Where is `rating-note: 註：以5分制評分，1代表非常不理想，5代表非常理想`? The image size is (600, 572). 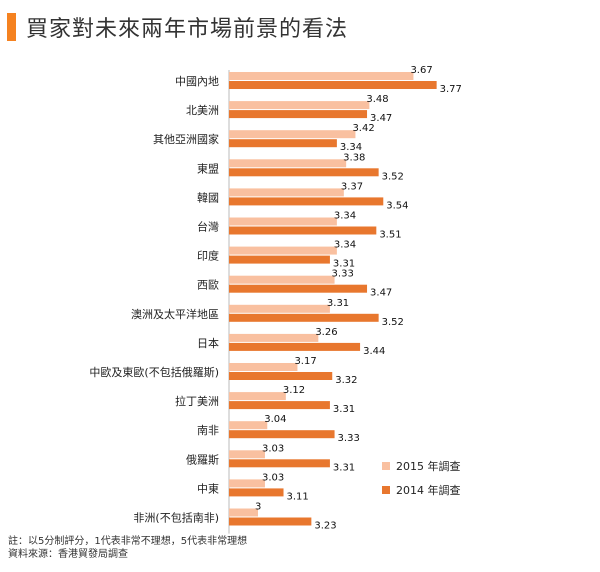
rating-note: 註：以5分制評分，1代表非常不理想，5代表非常理想 is located at coordinates (128, 541).